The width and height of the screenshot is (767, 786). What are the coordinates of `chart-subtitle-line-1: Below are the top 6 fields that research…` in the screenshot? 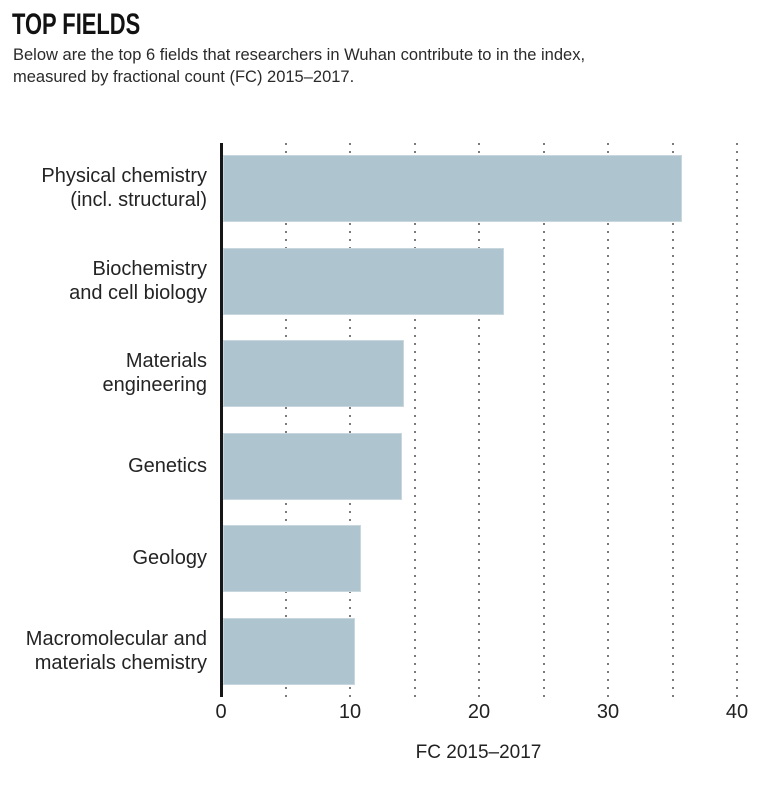 It's located at (299, 55).